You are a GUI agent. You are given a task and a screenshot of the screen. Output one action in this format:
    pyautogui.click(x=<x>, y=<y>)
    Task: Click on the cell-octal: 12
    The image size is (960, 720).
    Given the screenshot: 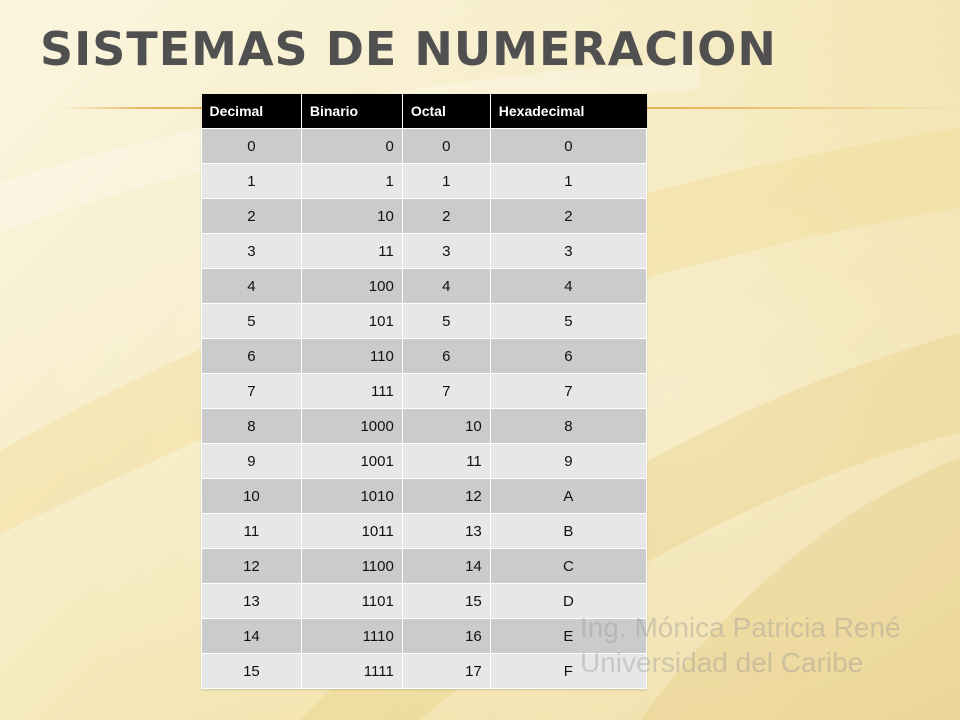 What is the action you would take?
    pyautogui.click(x=446, y=496)
    